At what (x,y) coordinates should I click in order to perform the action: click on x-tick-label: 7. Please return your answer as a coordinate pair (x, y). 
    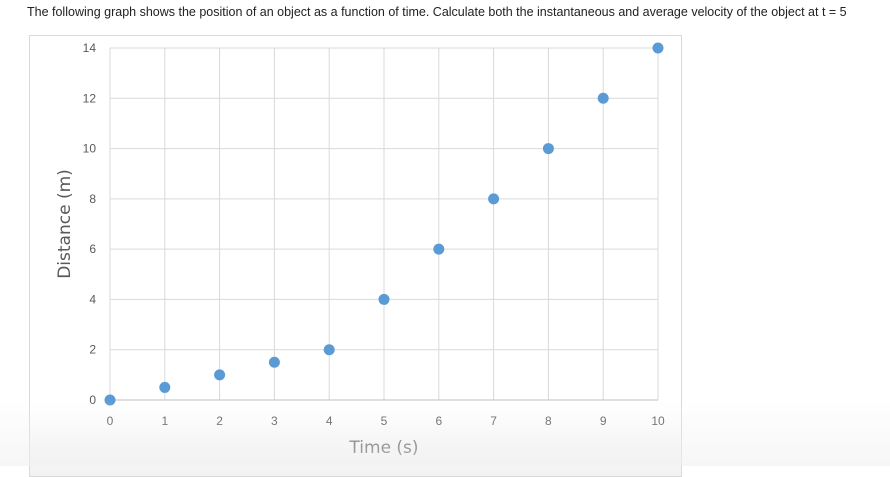
    Looking at the image, I should click on (493, 421).